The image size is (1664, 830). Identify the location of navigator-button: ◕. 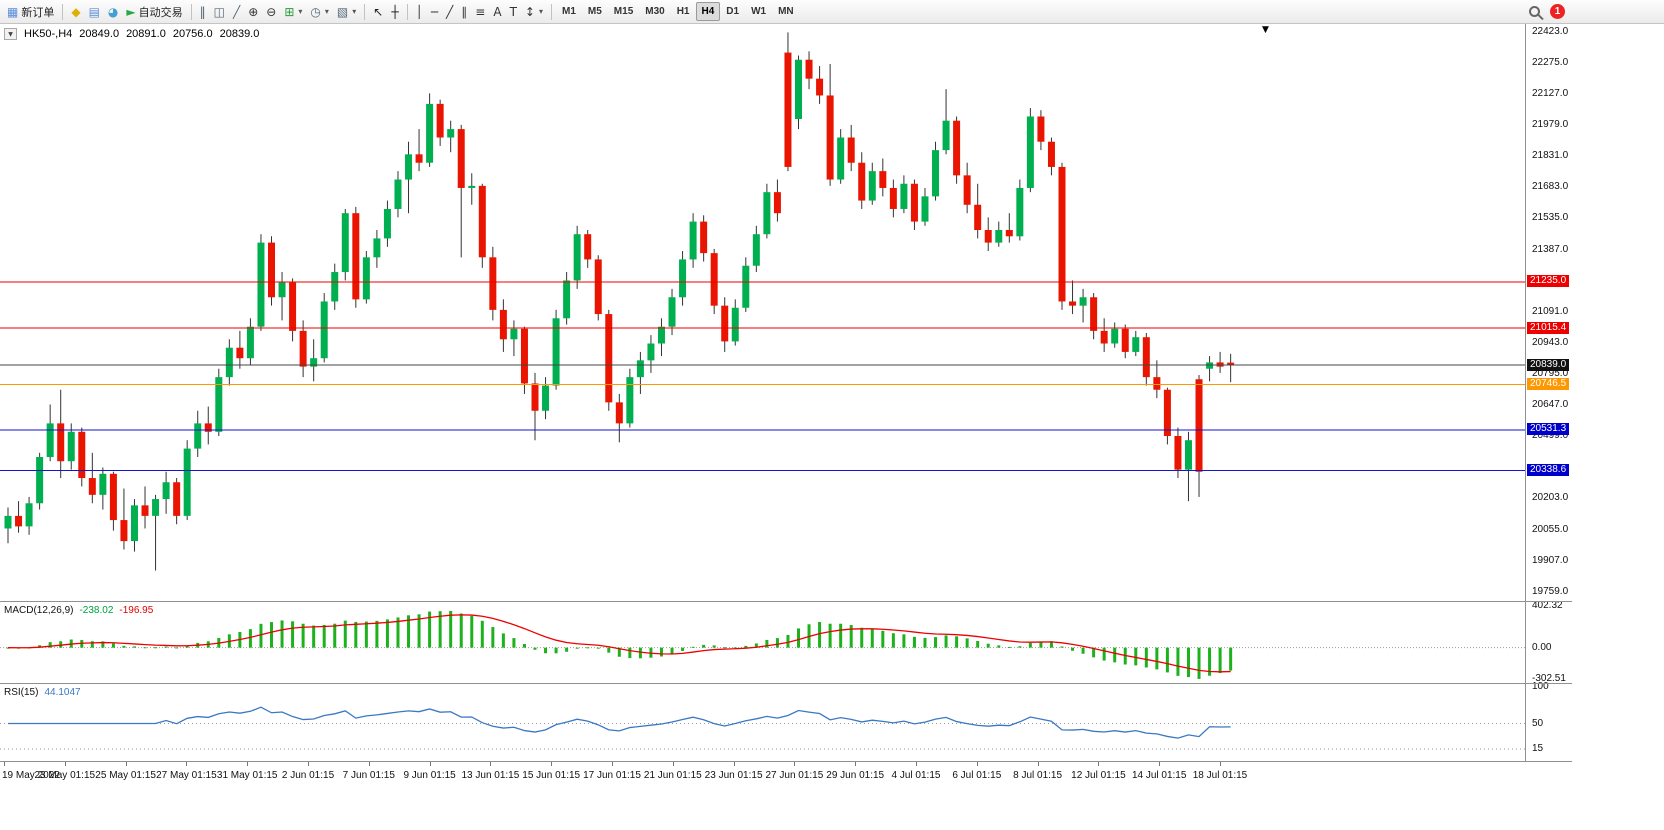
(113, 12).